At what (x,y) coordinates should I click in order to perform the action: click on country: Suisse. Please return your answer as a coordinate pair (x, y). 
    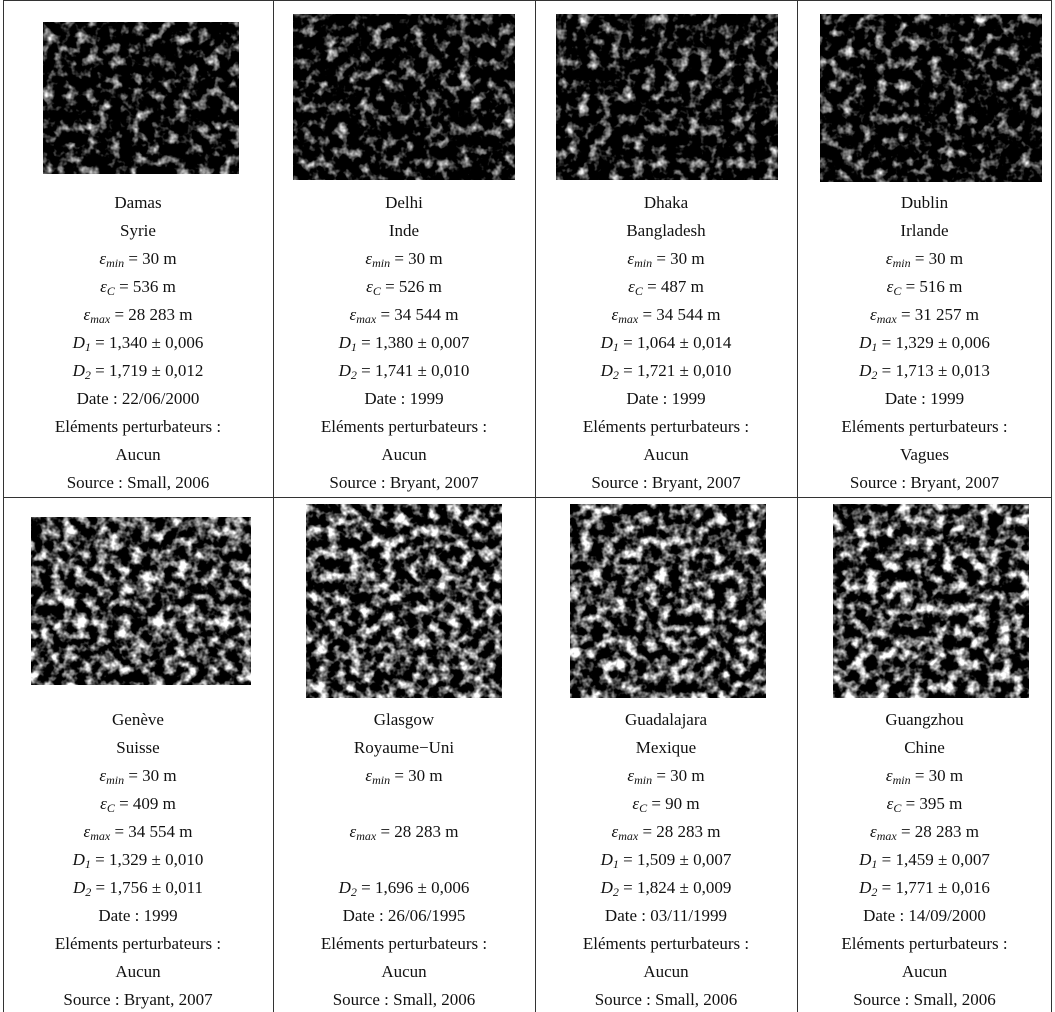
    Looking at the image, I should click on (138, 747).